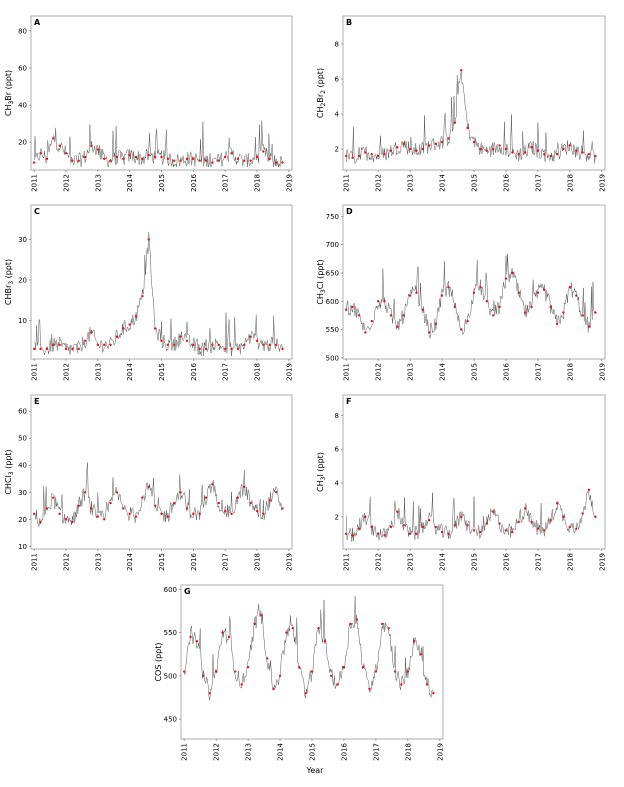 Image resolution: width=624 pixels, height=787 pixels. What do you see at coordinates (22, 412) in the screenshot?
I see `y-tick-label: 60` at bounding box center [22, 412].